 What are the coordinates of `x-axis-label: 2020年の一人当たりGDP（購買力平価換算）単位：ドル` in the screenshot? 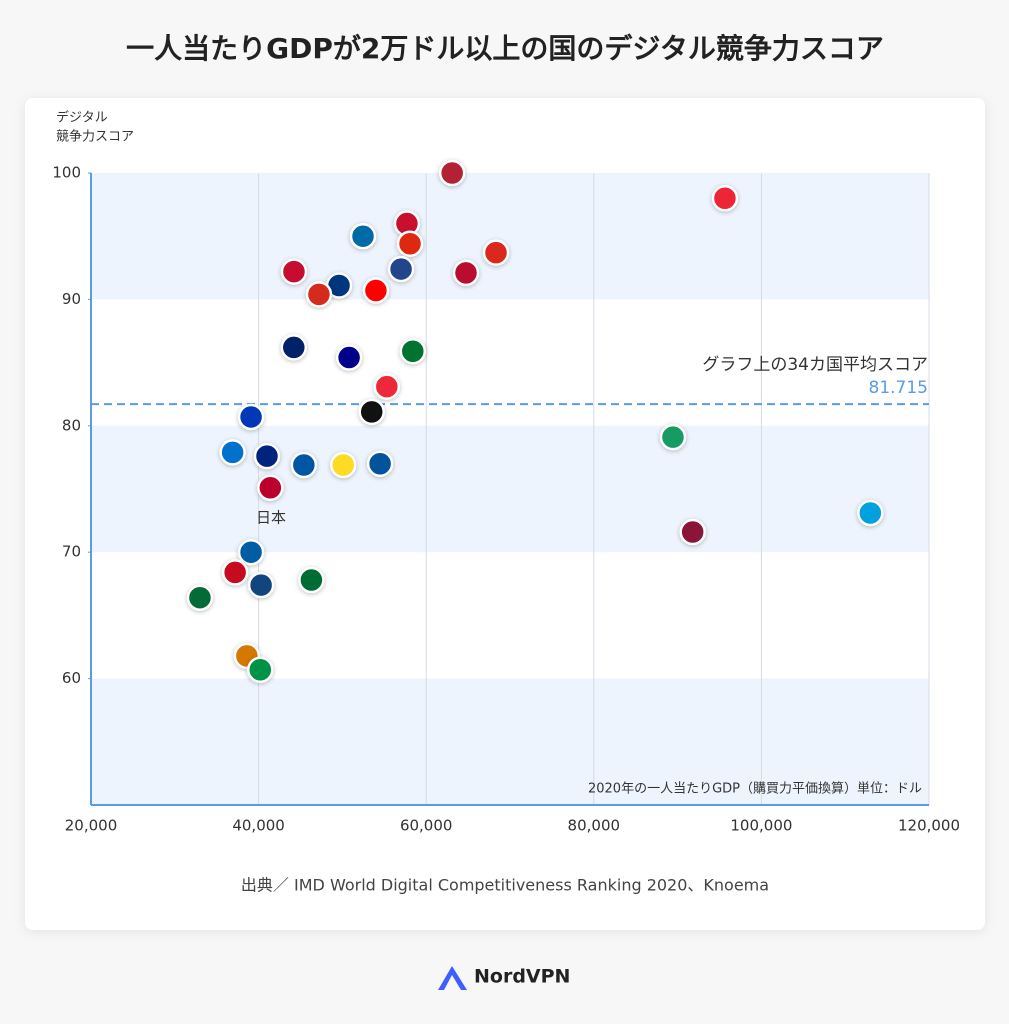 It's located at (755, 789).